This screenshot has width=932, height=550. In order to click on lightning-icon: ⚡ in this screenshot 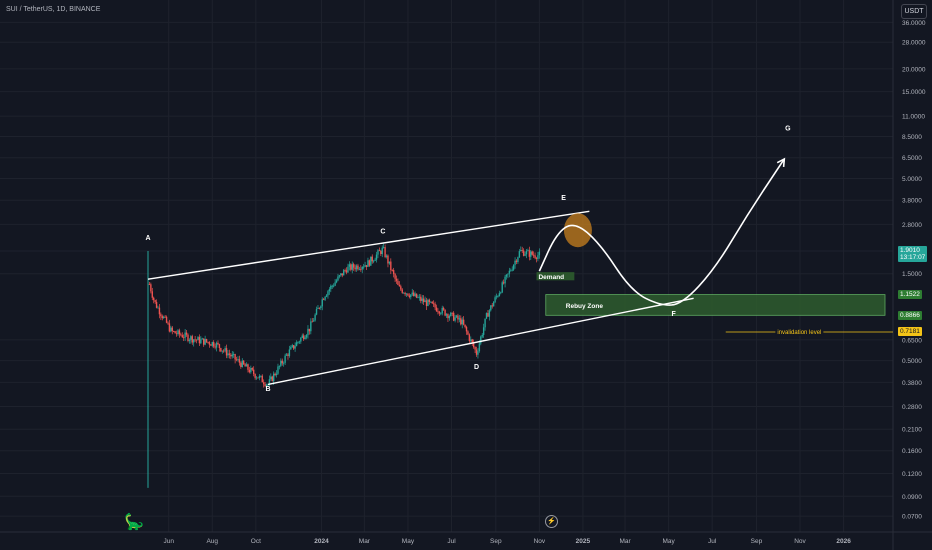, I will do `click(551, 521)`.